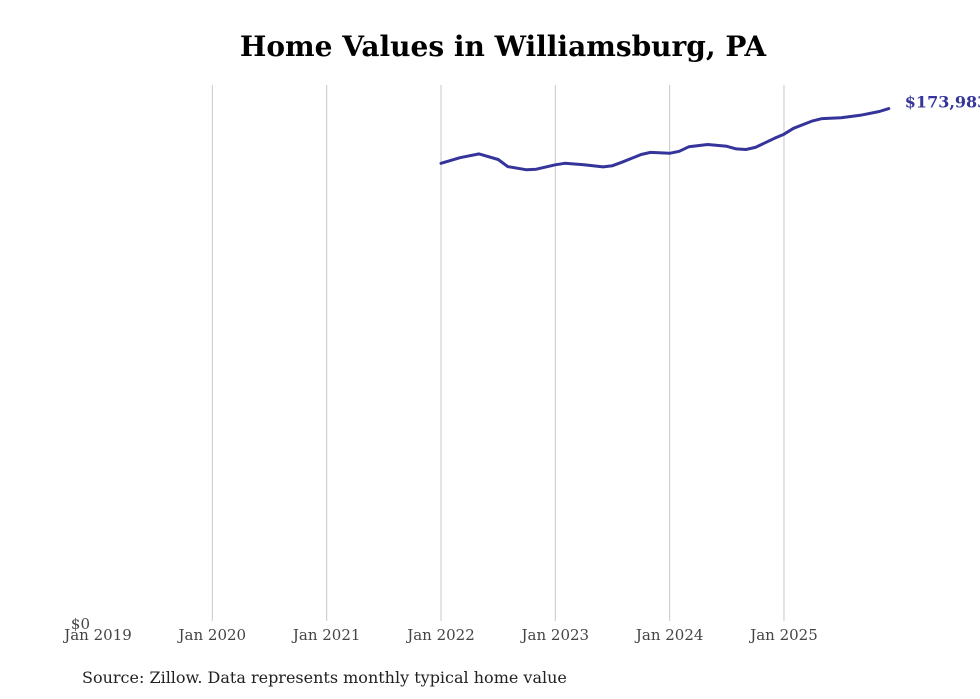  I want to click on x-tick-label: Jan 2023, so click(555, 635).